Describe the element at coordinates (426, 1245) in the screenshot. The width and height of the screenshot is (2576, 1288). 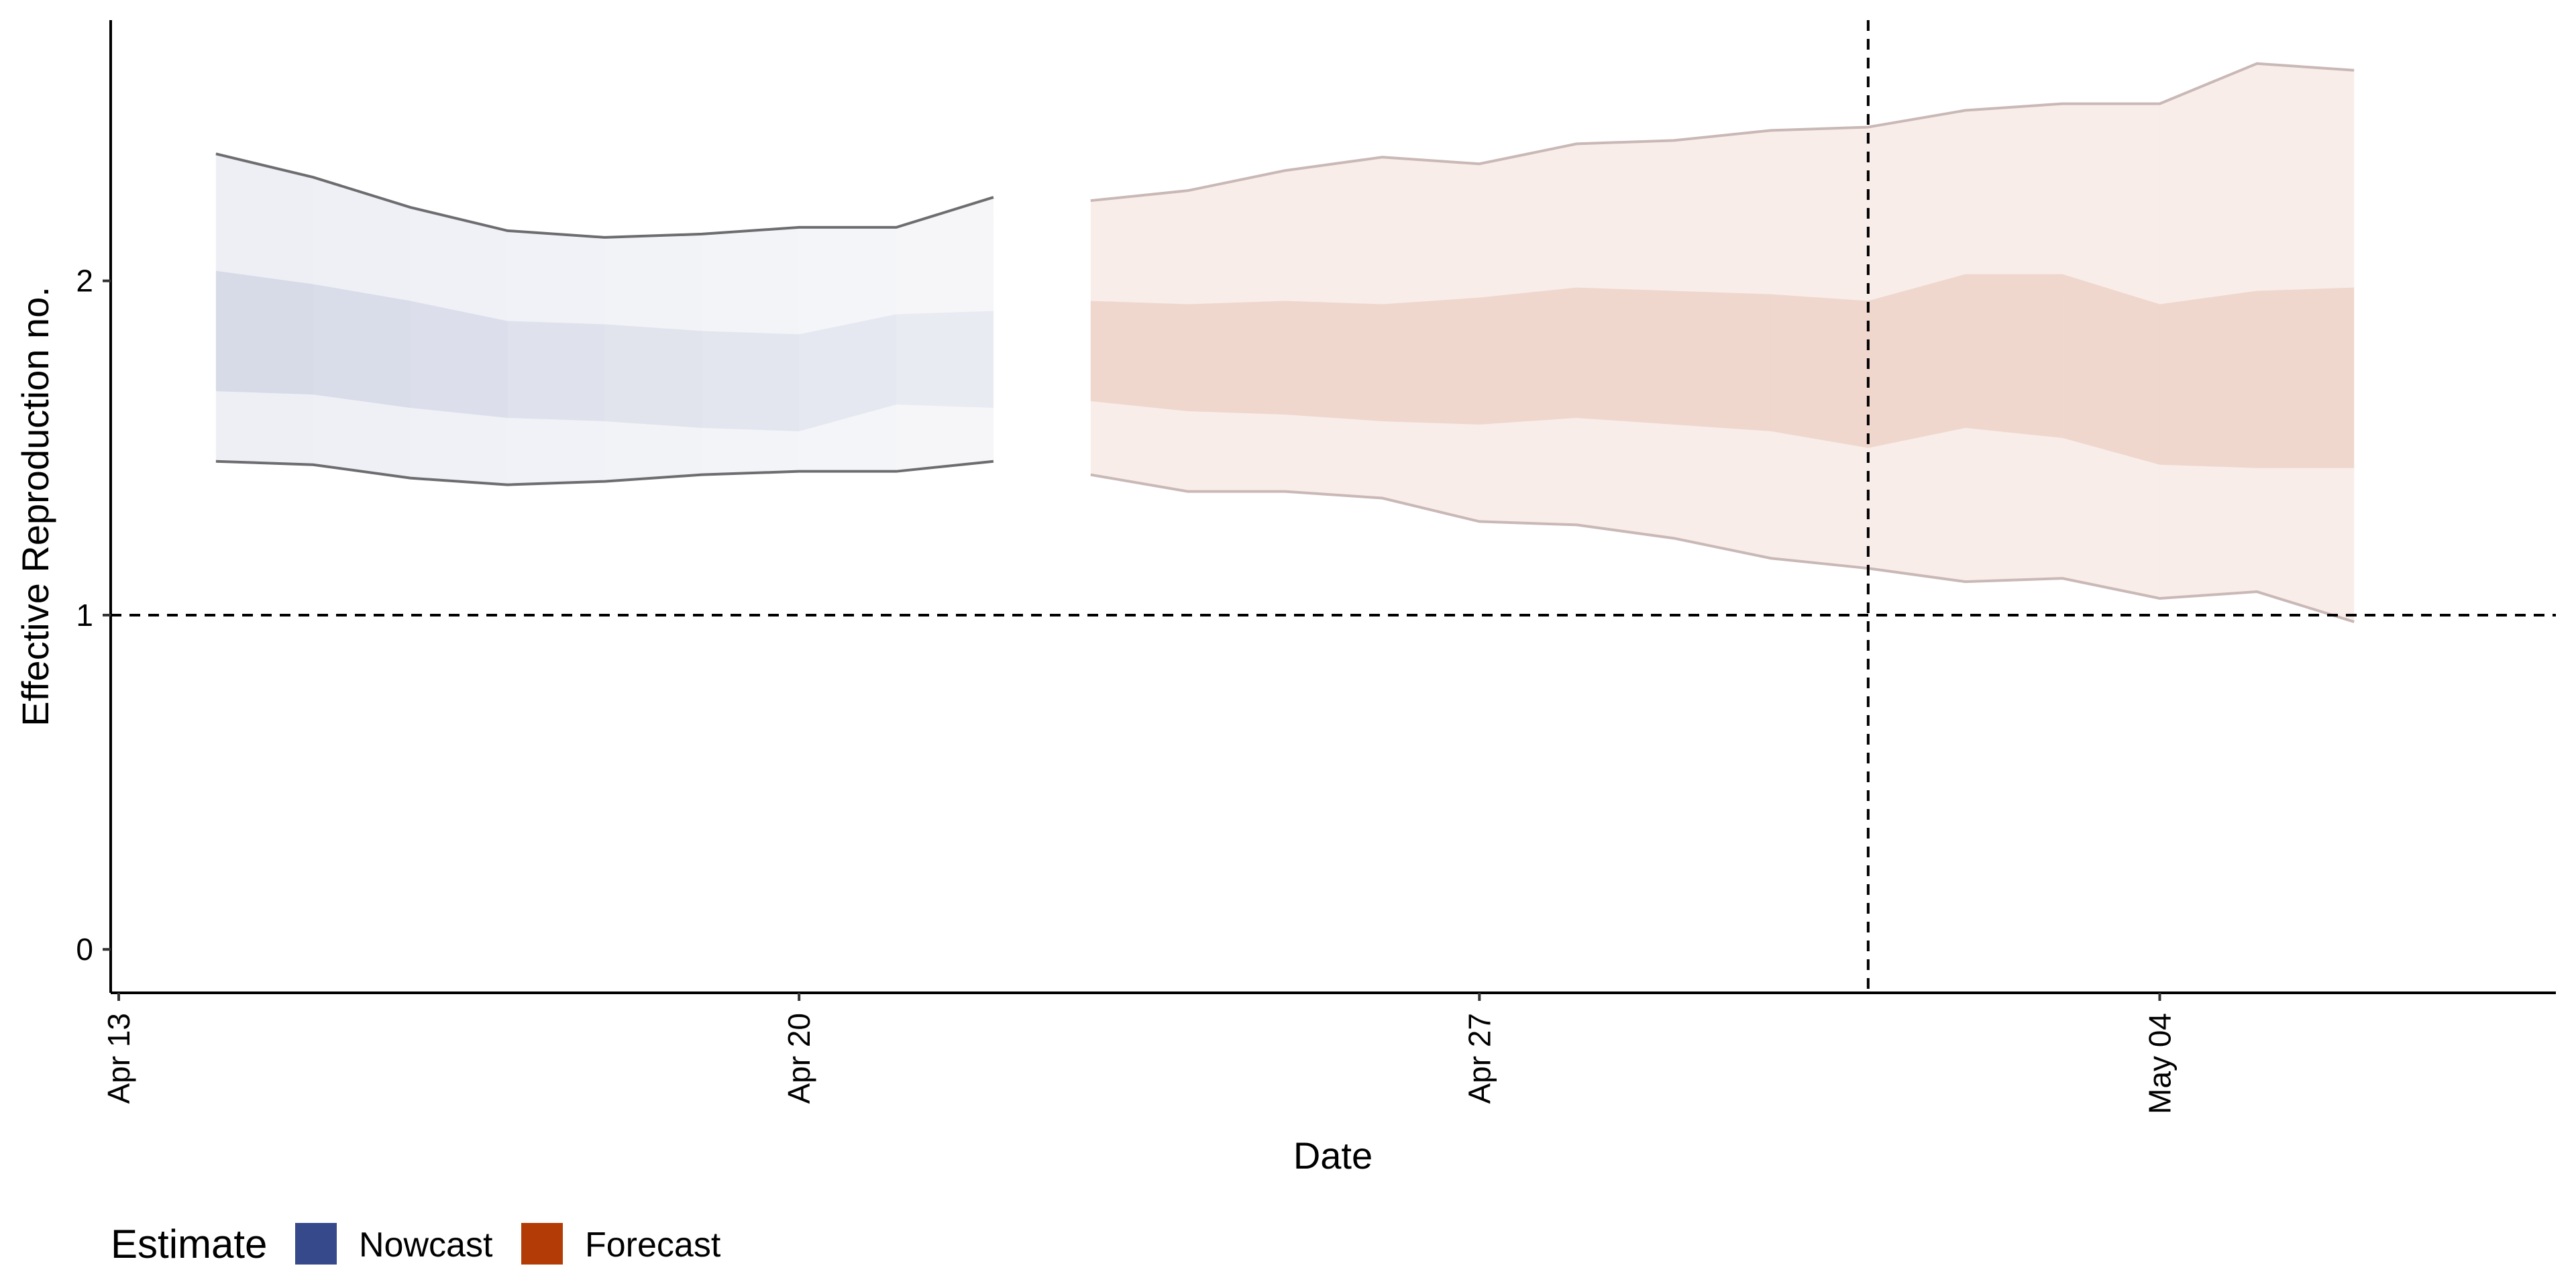
I see `legend-label-nowcast: Nowcast` at that location.